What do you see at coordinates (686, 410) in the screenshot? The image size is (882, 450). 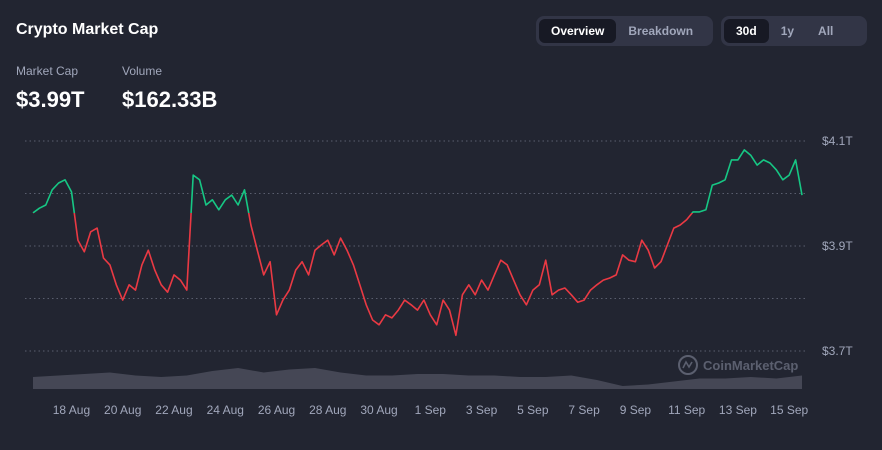 I see `x-tick-label: 11 Sep` at bounding box center [686, 410].